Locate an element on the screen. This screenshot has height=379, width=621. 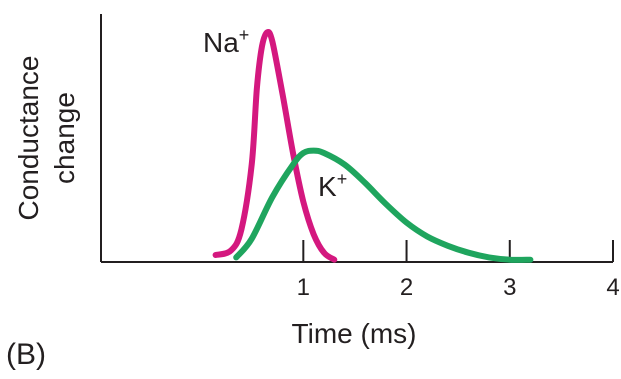
x-tick-label-3: 3 is located at coordinates (509, 287).